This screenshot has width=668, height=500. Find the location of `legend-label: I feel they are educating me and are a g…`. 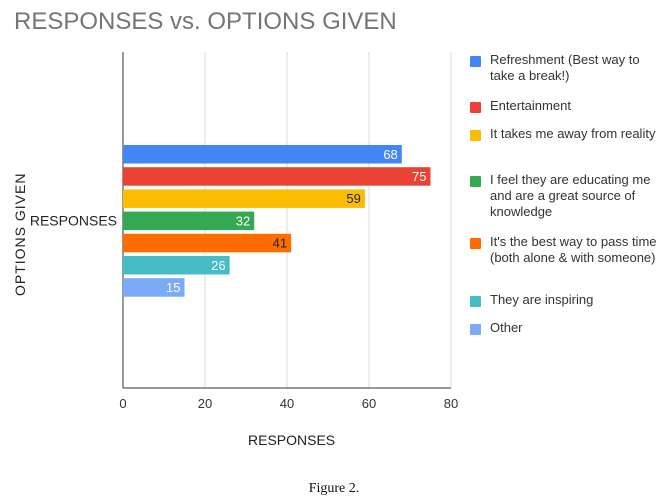

legend-label: I feel they are educating me and are a g… is located at coordinates (570, 195).